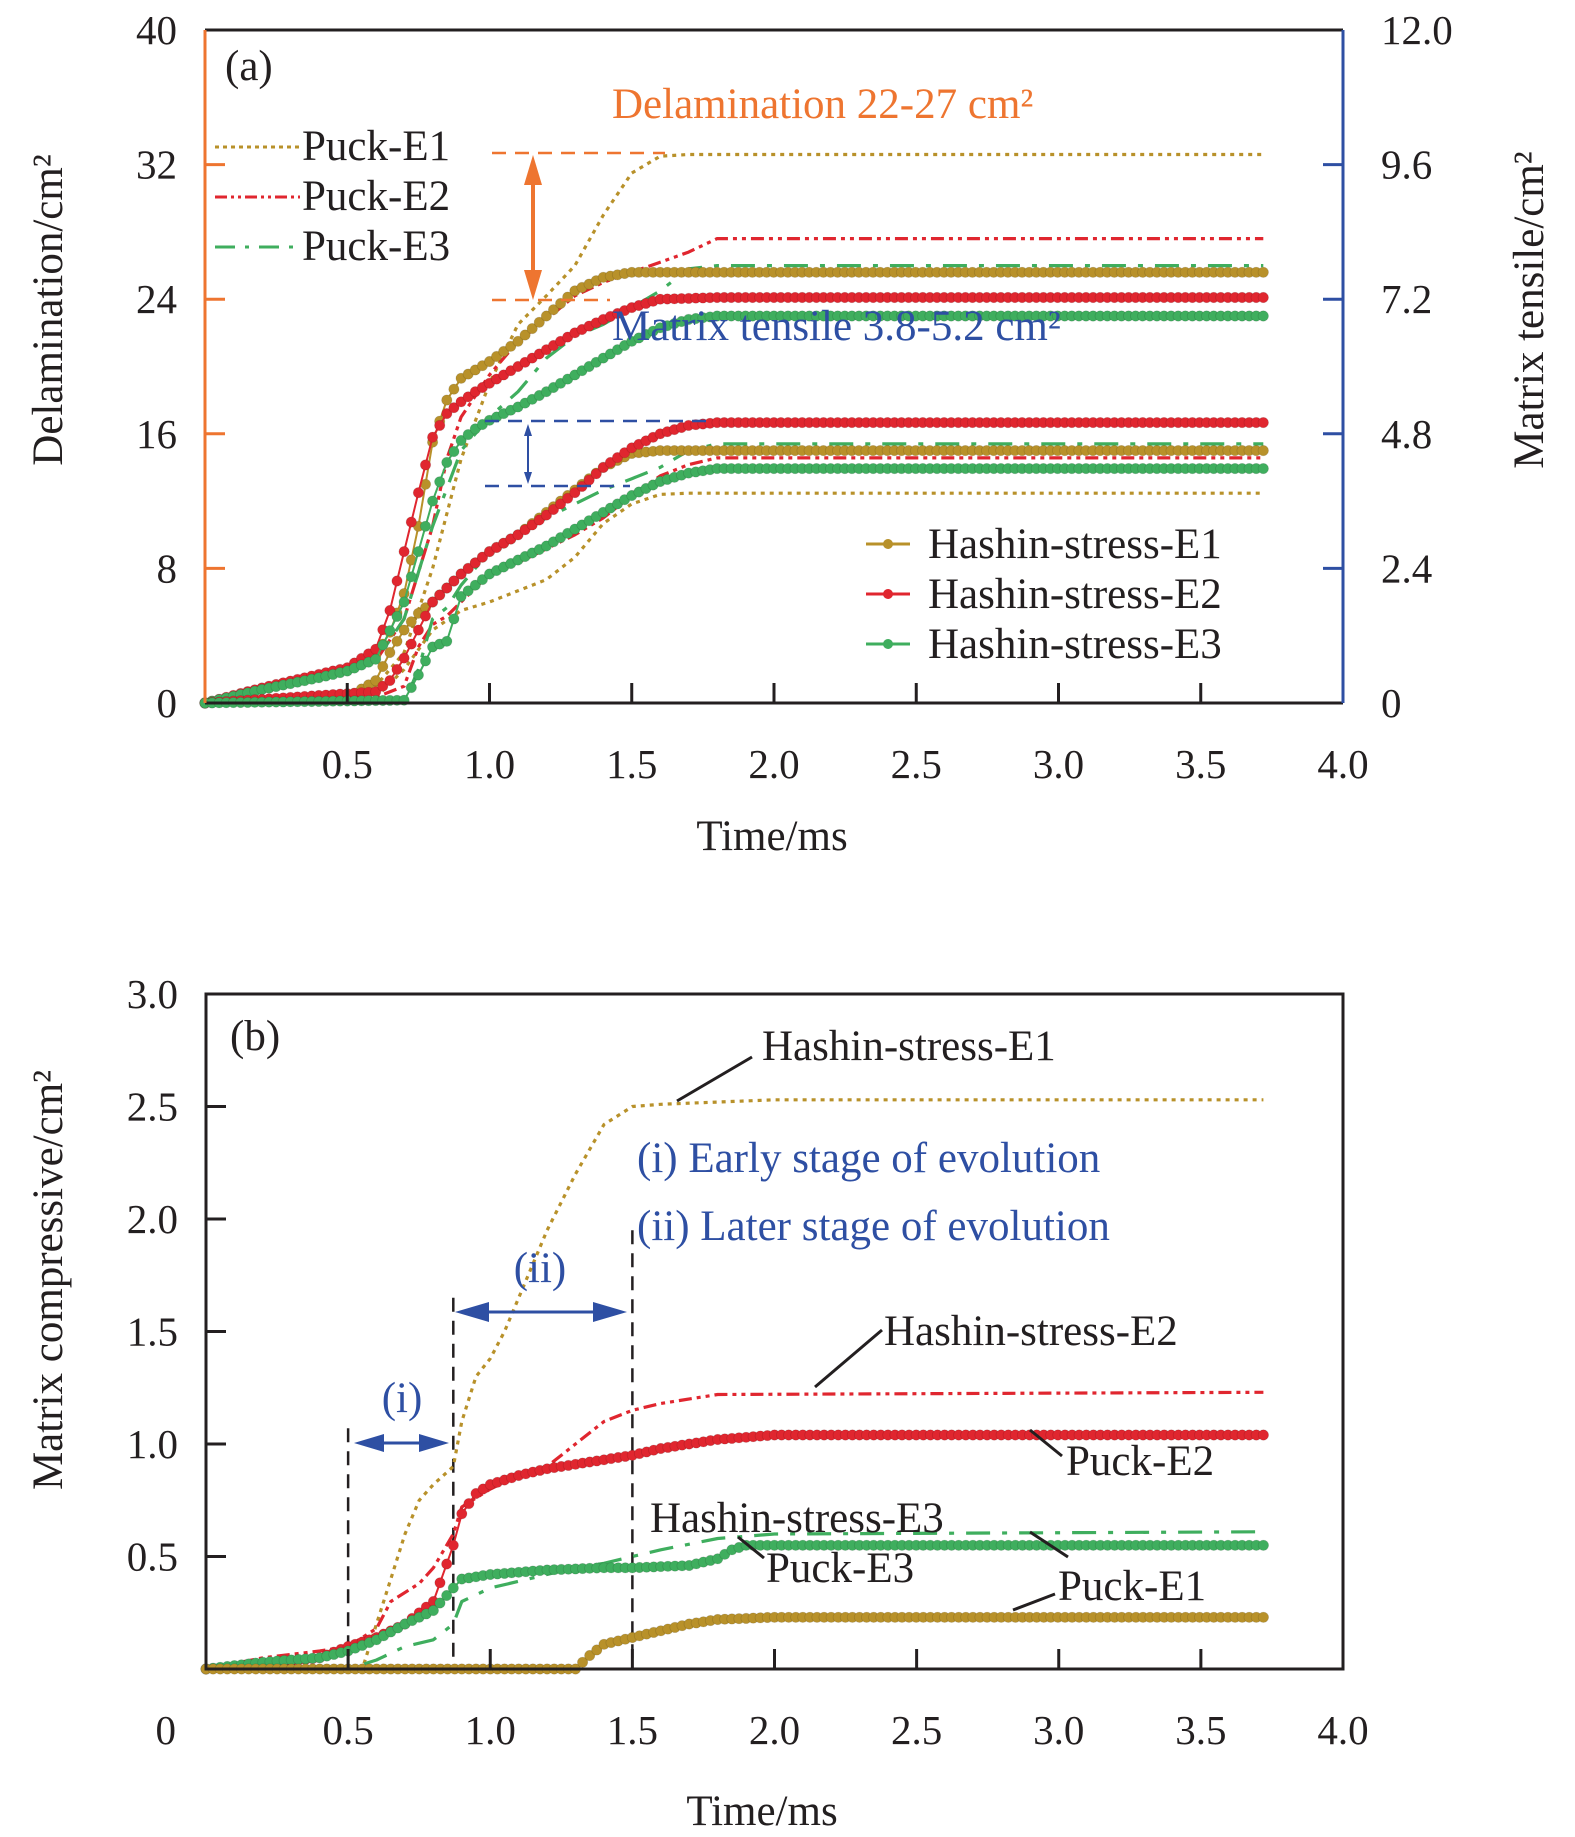 This screenshot has height=1837, width=1575. I want to click on stage-ii-arrow-head-right, so click(610, 1312).